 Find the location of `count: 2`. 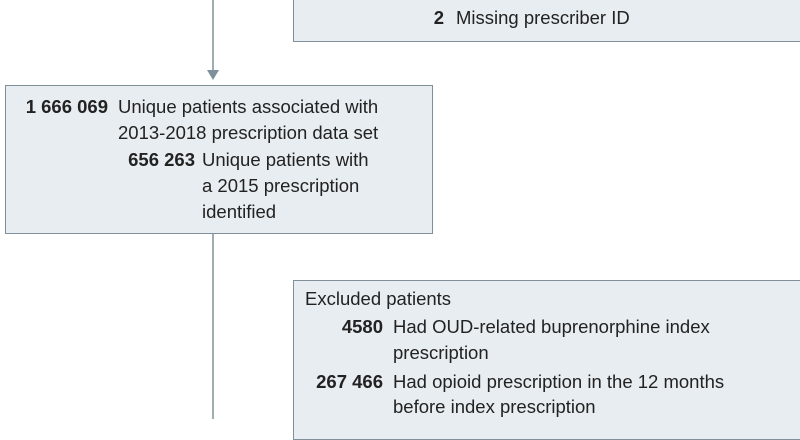

count: 2 is located at coordinates (438, 17).